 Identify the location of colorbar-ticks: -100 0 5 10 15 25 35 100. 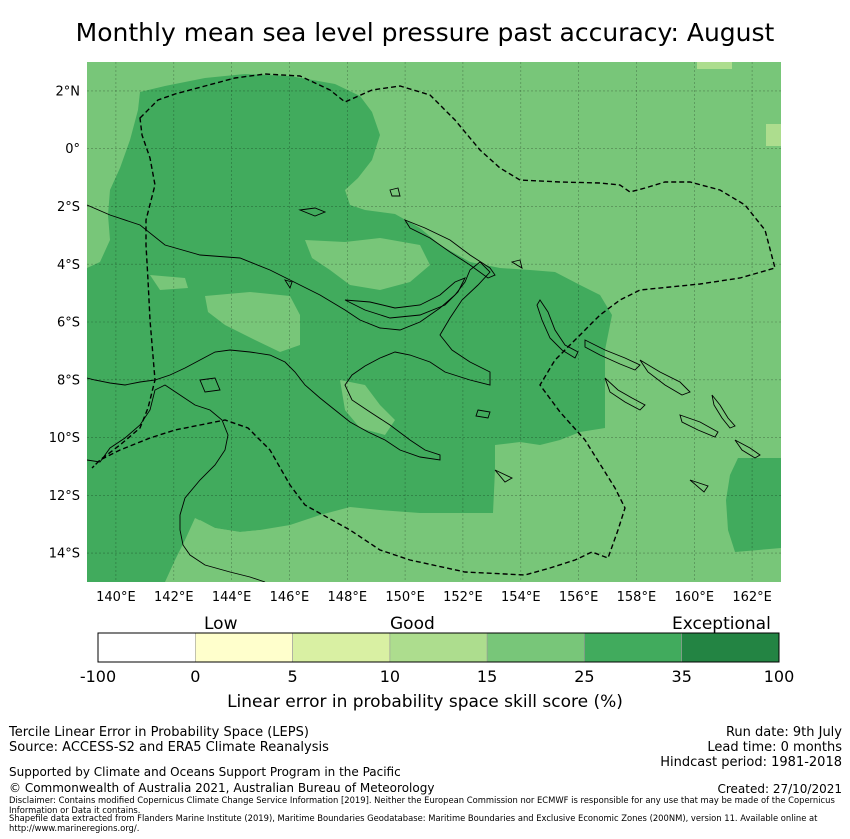
(437, 676).